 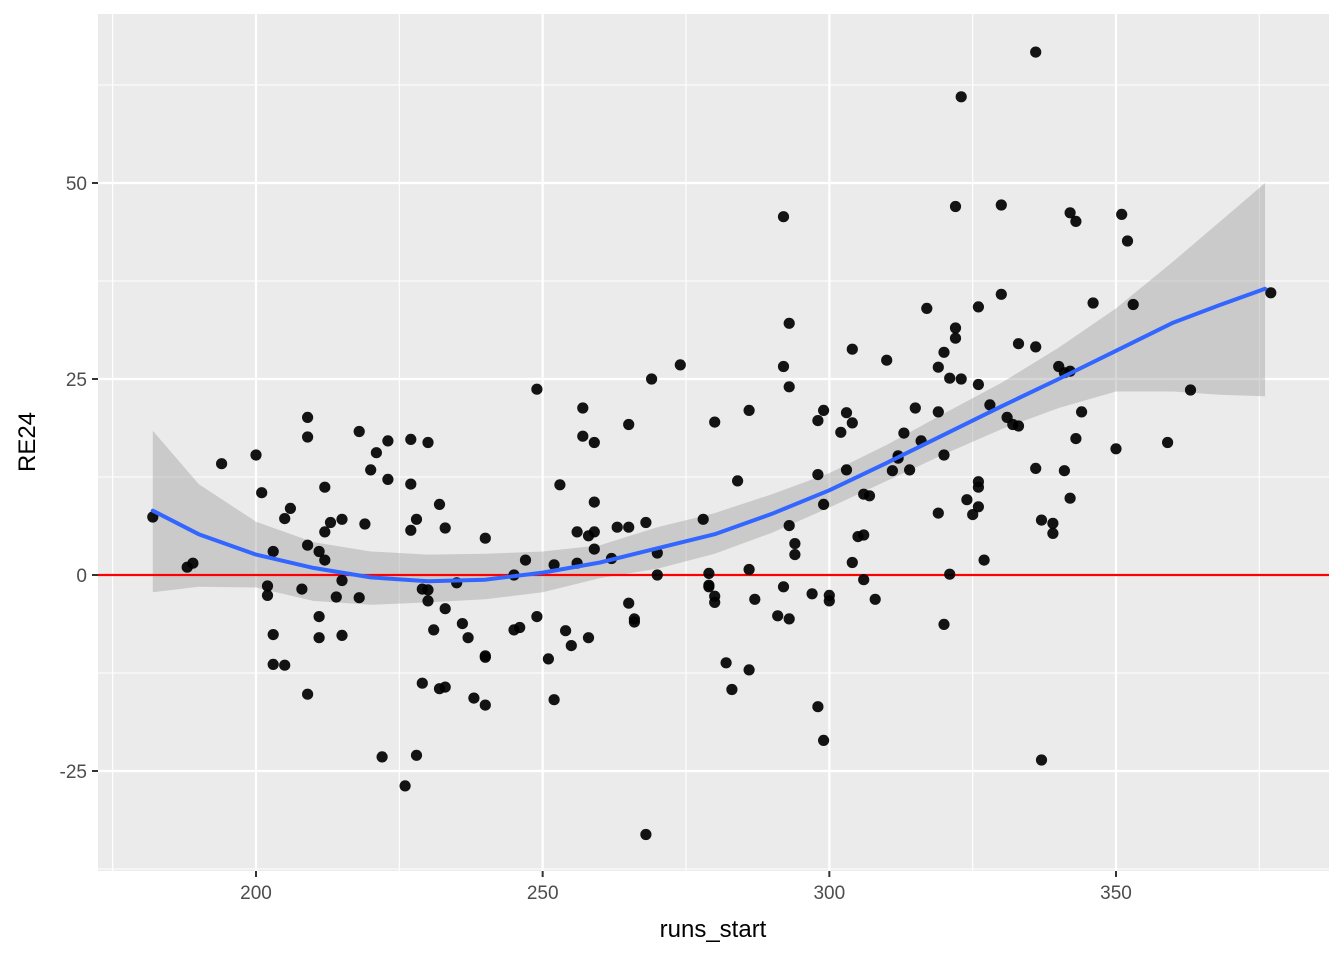 What do you see at coordinates (76, 184) in the screenshot?
I see `y-tick-label: 50` at bounding box center [76, 184].